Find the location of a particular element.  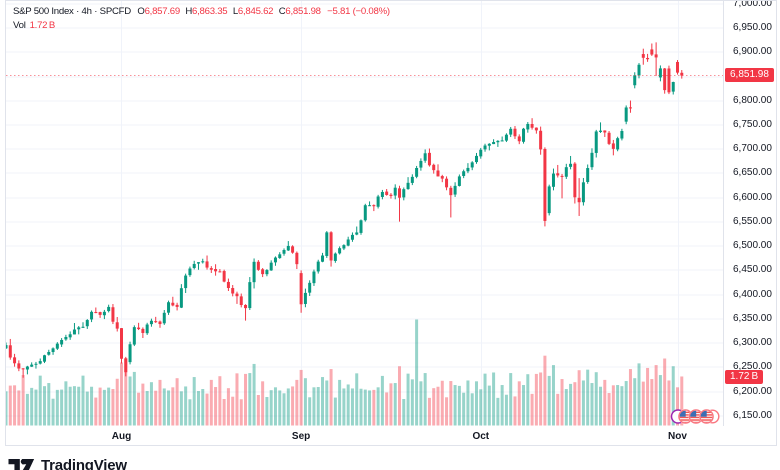

close-value: 6,851.98 is located at coordinates (303, 11).